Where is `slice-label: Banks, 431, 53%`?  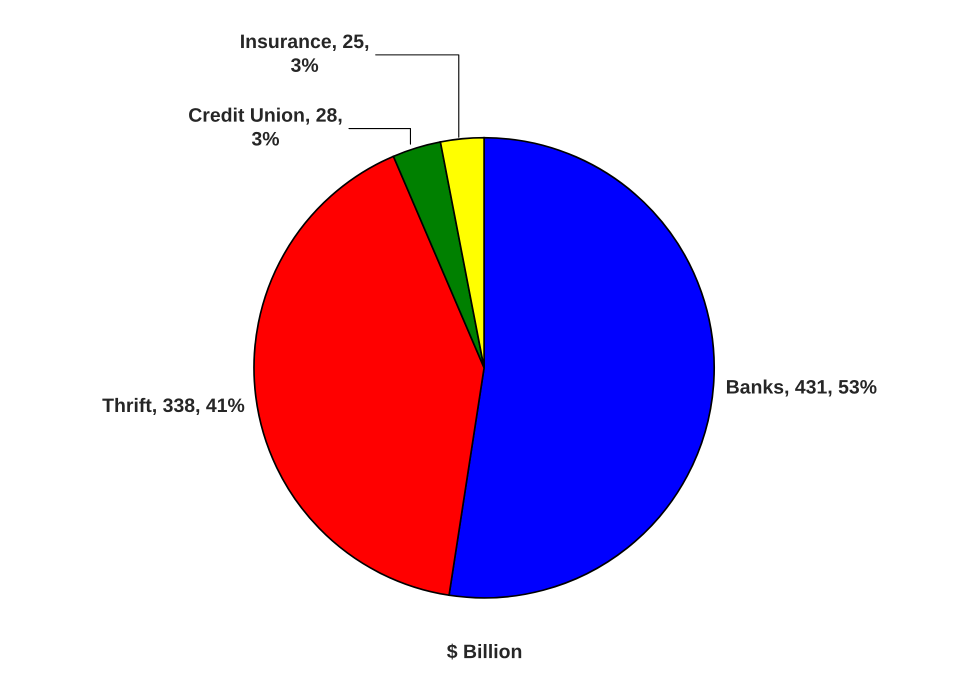 slice-label: Banks, 431, 53% is located at coordinates (801, 388).